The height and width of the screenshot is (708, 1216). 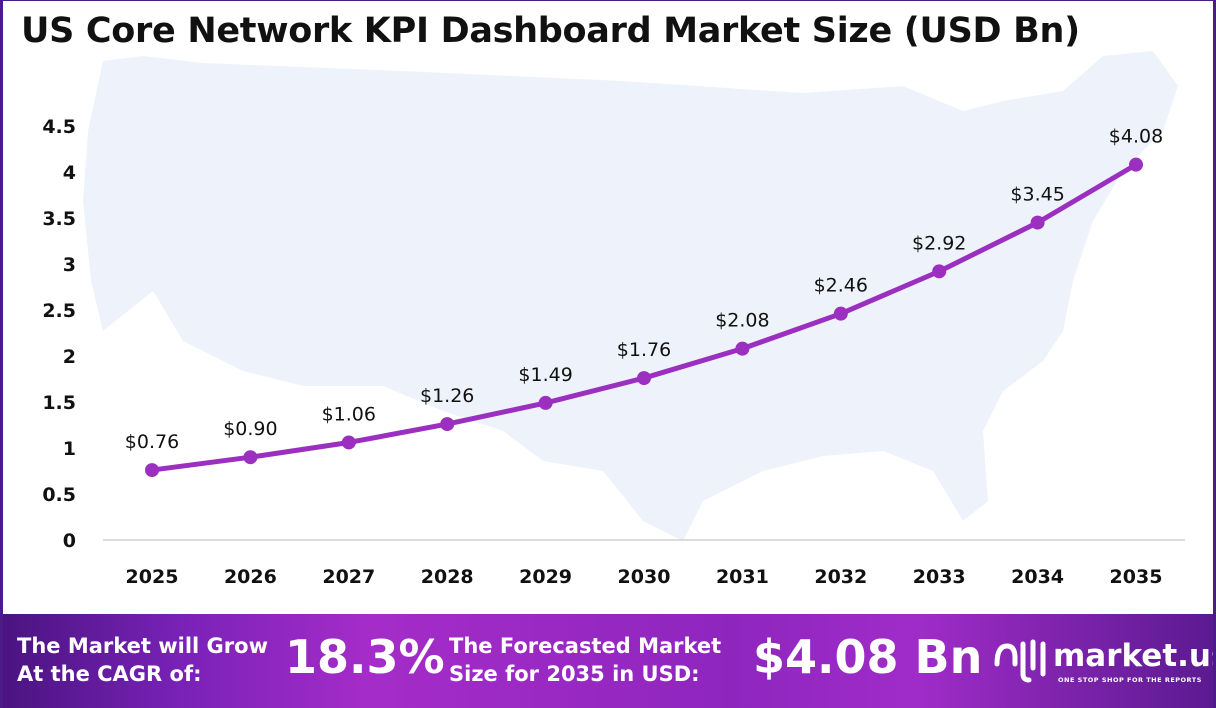 What do you see at coordinates (585, 646) in the screenshot?
I see `forecast-caption-line1: The Forecasted Market` at bounding box center [585, 646].